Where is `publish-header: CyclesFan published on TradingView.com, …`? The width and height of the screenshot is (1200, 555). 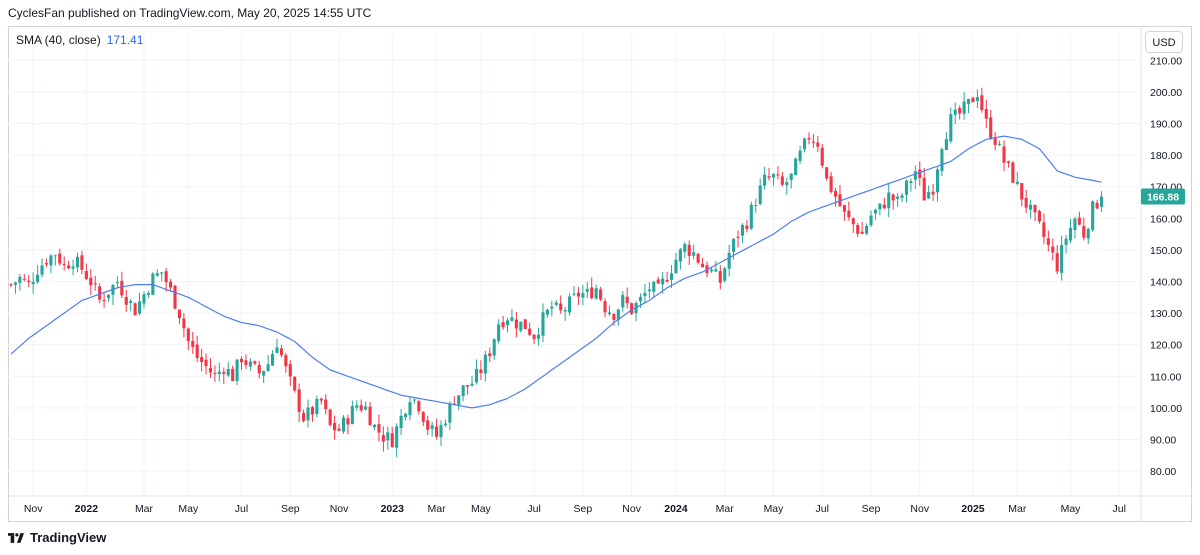 publish-header: CyclesFan published on TradingView.com, … is located at coordinates (190, 13).